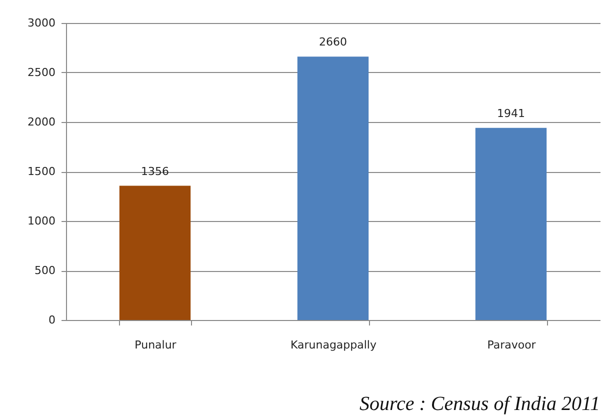 Image resolution: width=605 pixels, height=415 pixels. What do you see at coordinates (333, 42) in the screenshot?
I see `data-label: 2660` at bounding box center [333, 42].